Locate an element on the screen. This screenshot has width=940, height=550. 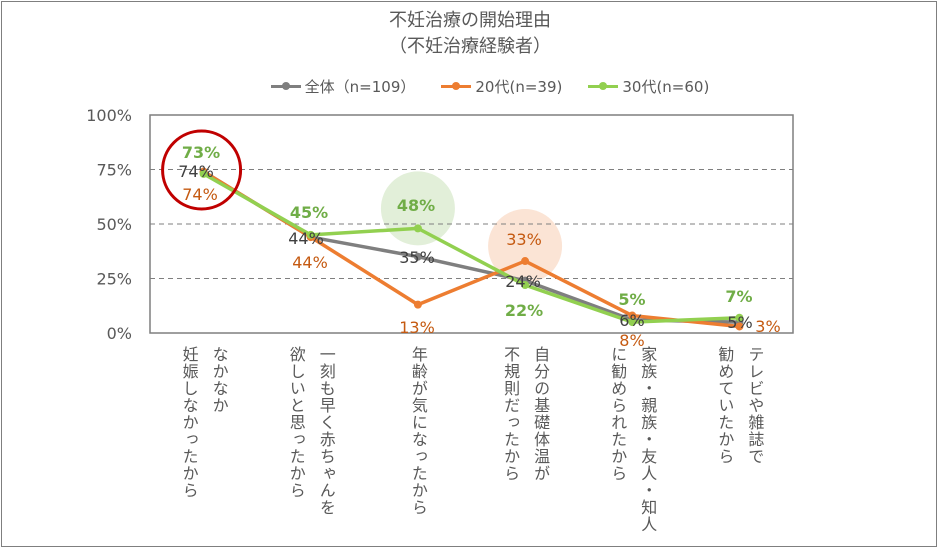
data-label: 24% is located at coordinates (523, 281).